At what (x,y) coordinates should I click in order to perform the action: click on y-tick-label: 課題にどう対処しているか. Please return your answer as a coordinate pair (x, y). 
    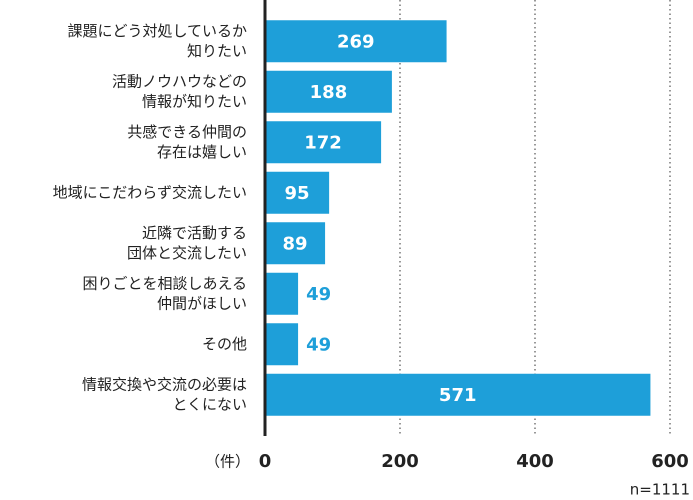
    Looking at the image, I should click on (157, 31).